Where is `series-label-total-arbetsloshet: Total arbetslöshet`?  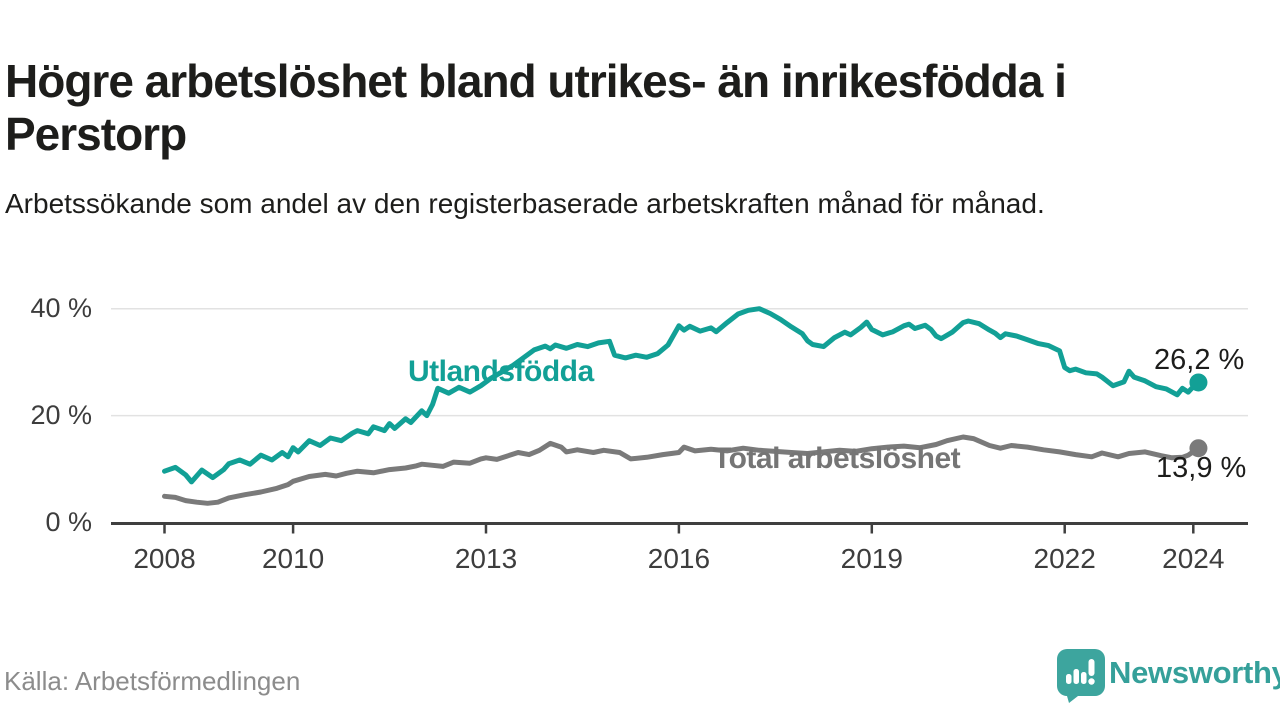 series-label-total-arbetsloshet: Total arbetslöshet is located at coordinates (837, 458).